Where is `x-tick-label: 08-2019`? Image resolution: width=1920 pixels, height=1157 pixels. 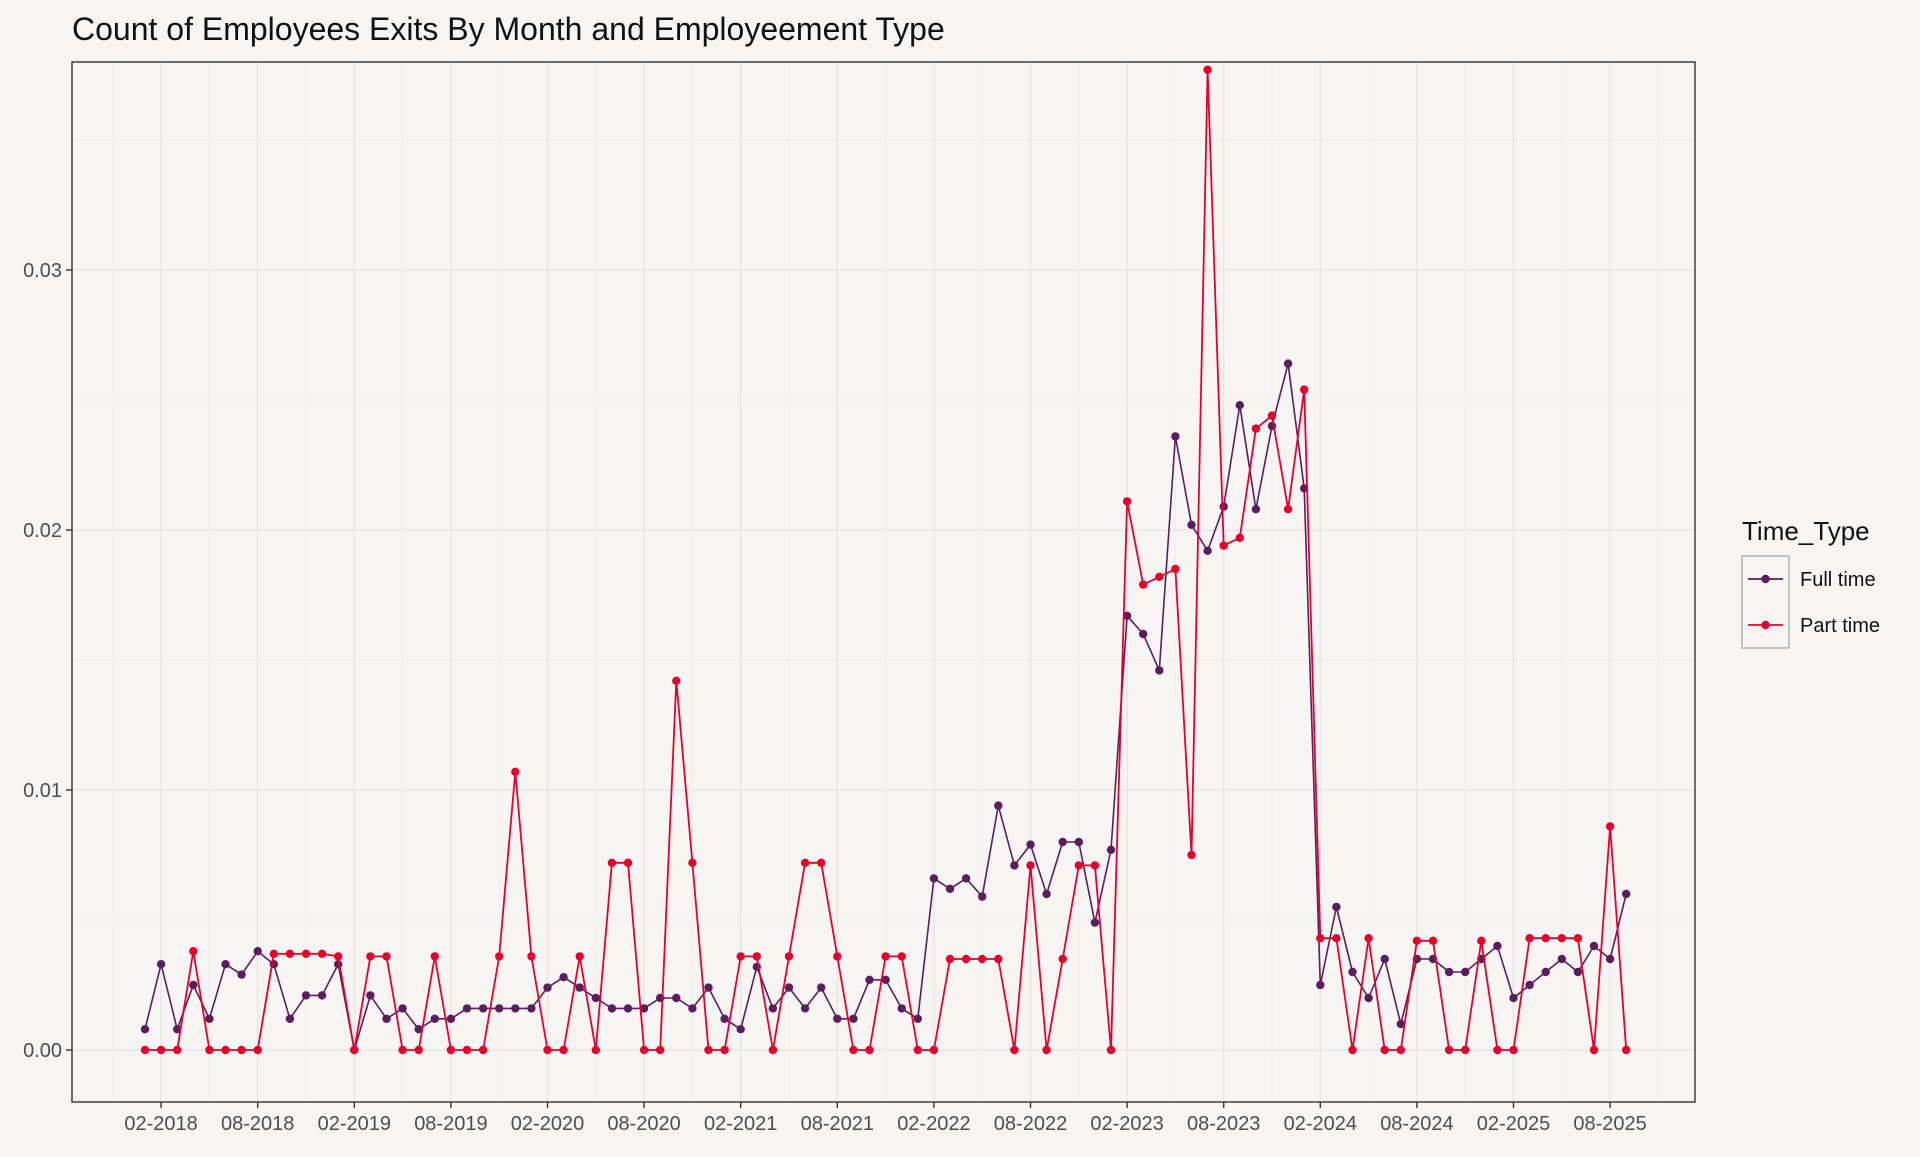 x-tick-label: 08-2019 is located at coordinates (450, 1124).